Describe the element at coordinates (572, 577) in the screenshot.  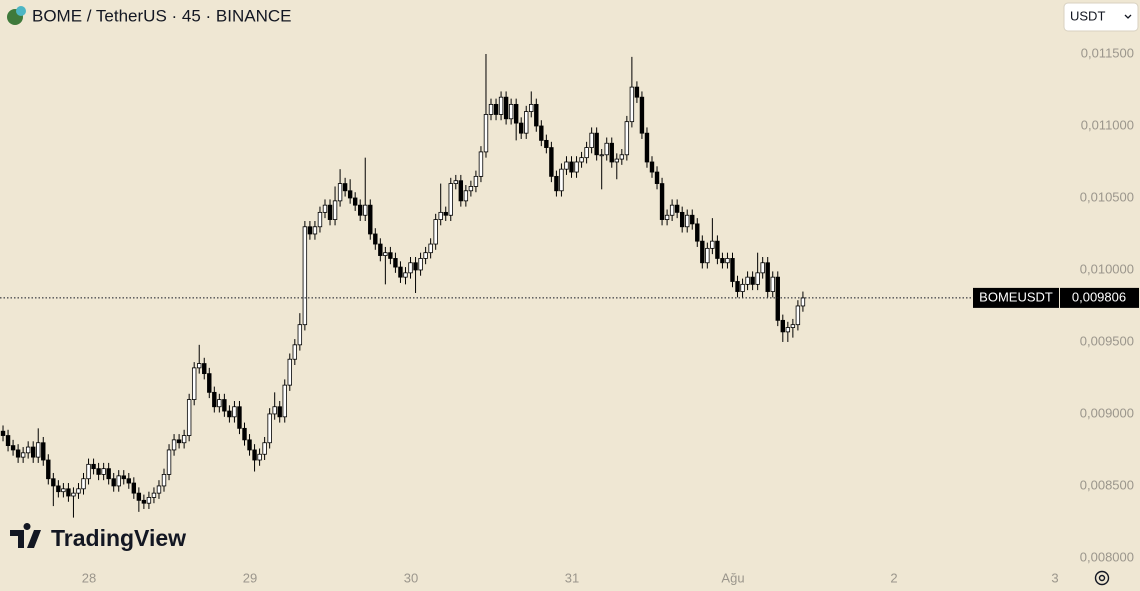
I see `x-tick-label: 31` at that location.